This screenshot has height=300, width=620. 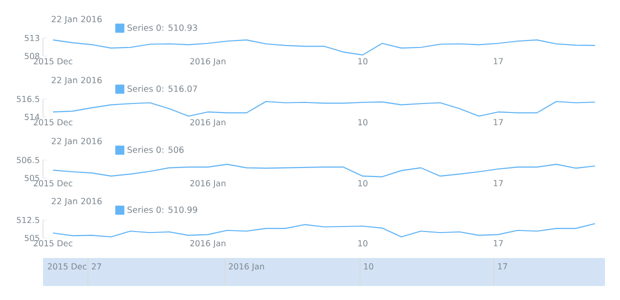 I want to click on text: 10, so click(x=369, y=266).